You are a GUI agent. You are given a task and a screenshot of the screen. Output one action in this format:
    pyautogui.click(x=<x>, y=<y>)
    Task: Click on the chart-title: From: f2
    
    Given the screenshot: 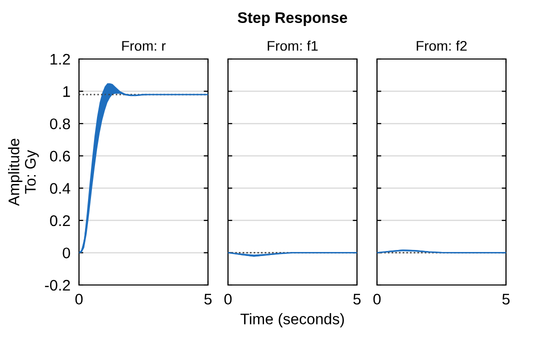 What is the action you would take?
    pyautogui.click(x=441, y=45)
    